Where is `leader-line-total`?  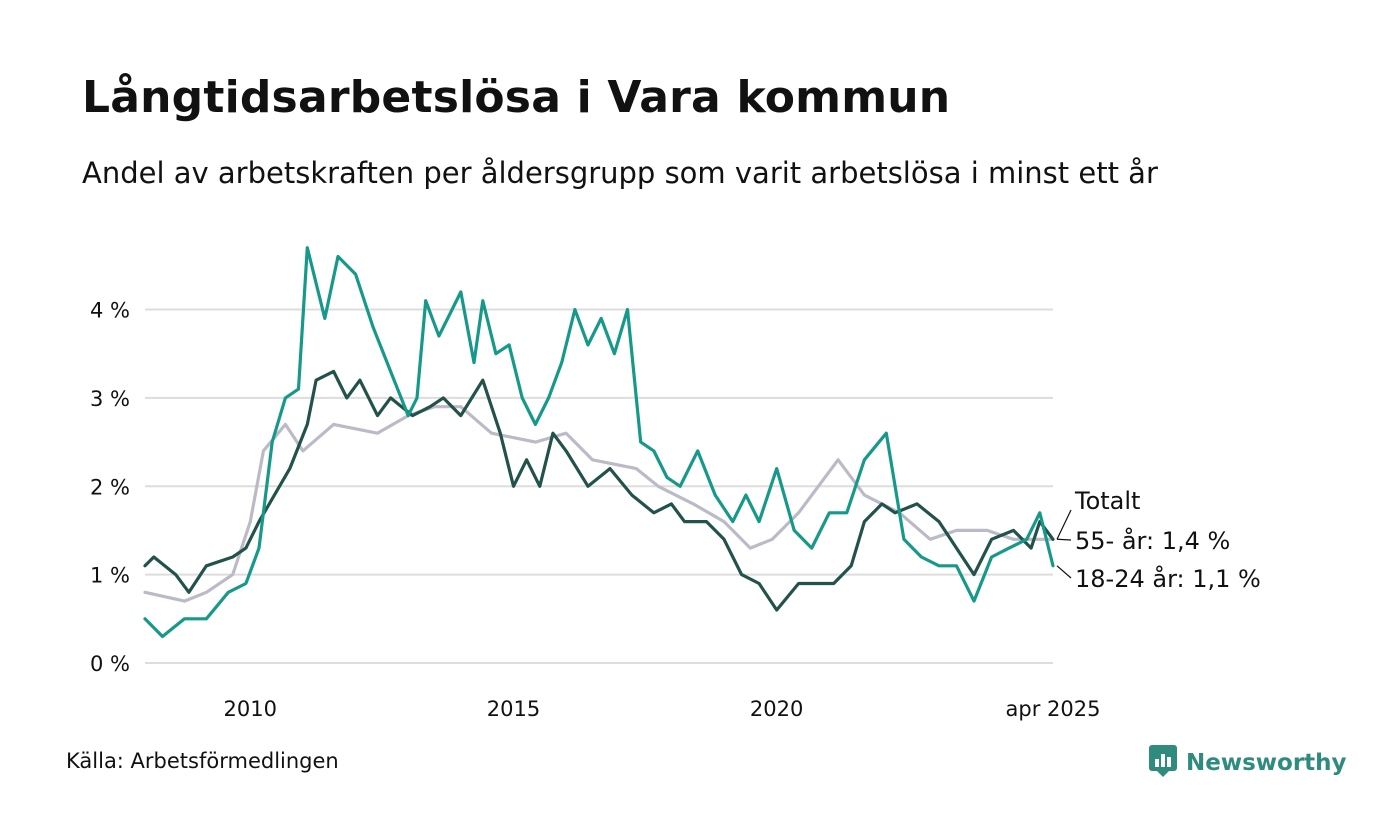 leader-line-total is located at coordinates (1064, 524).